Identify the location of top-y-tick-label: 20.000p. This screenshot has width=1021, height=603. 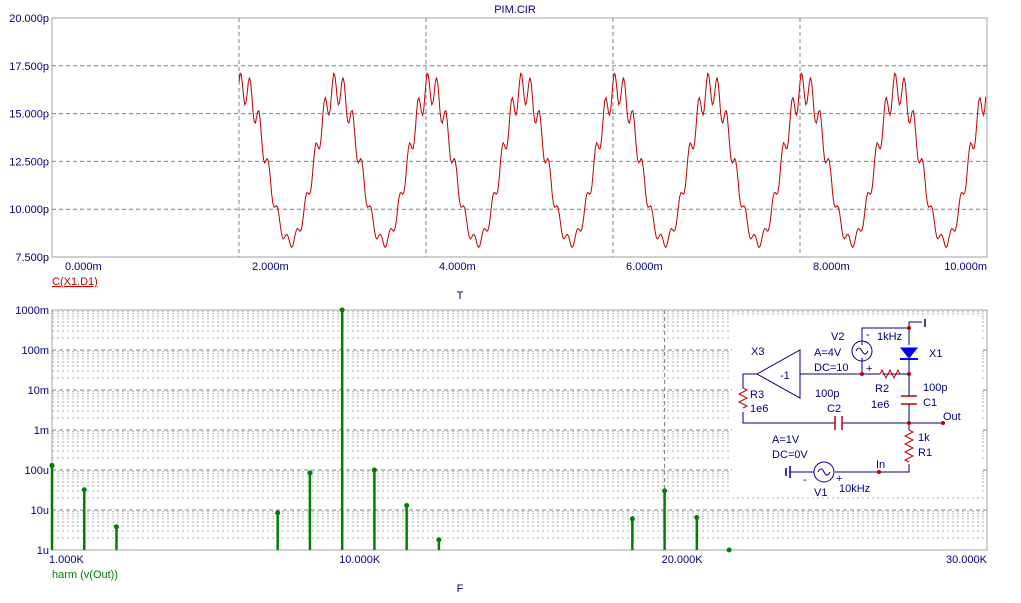
(29, 19).